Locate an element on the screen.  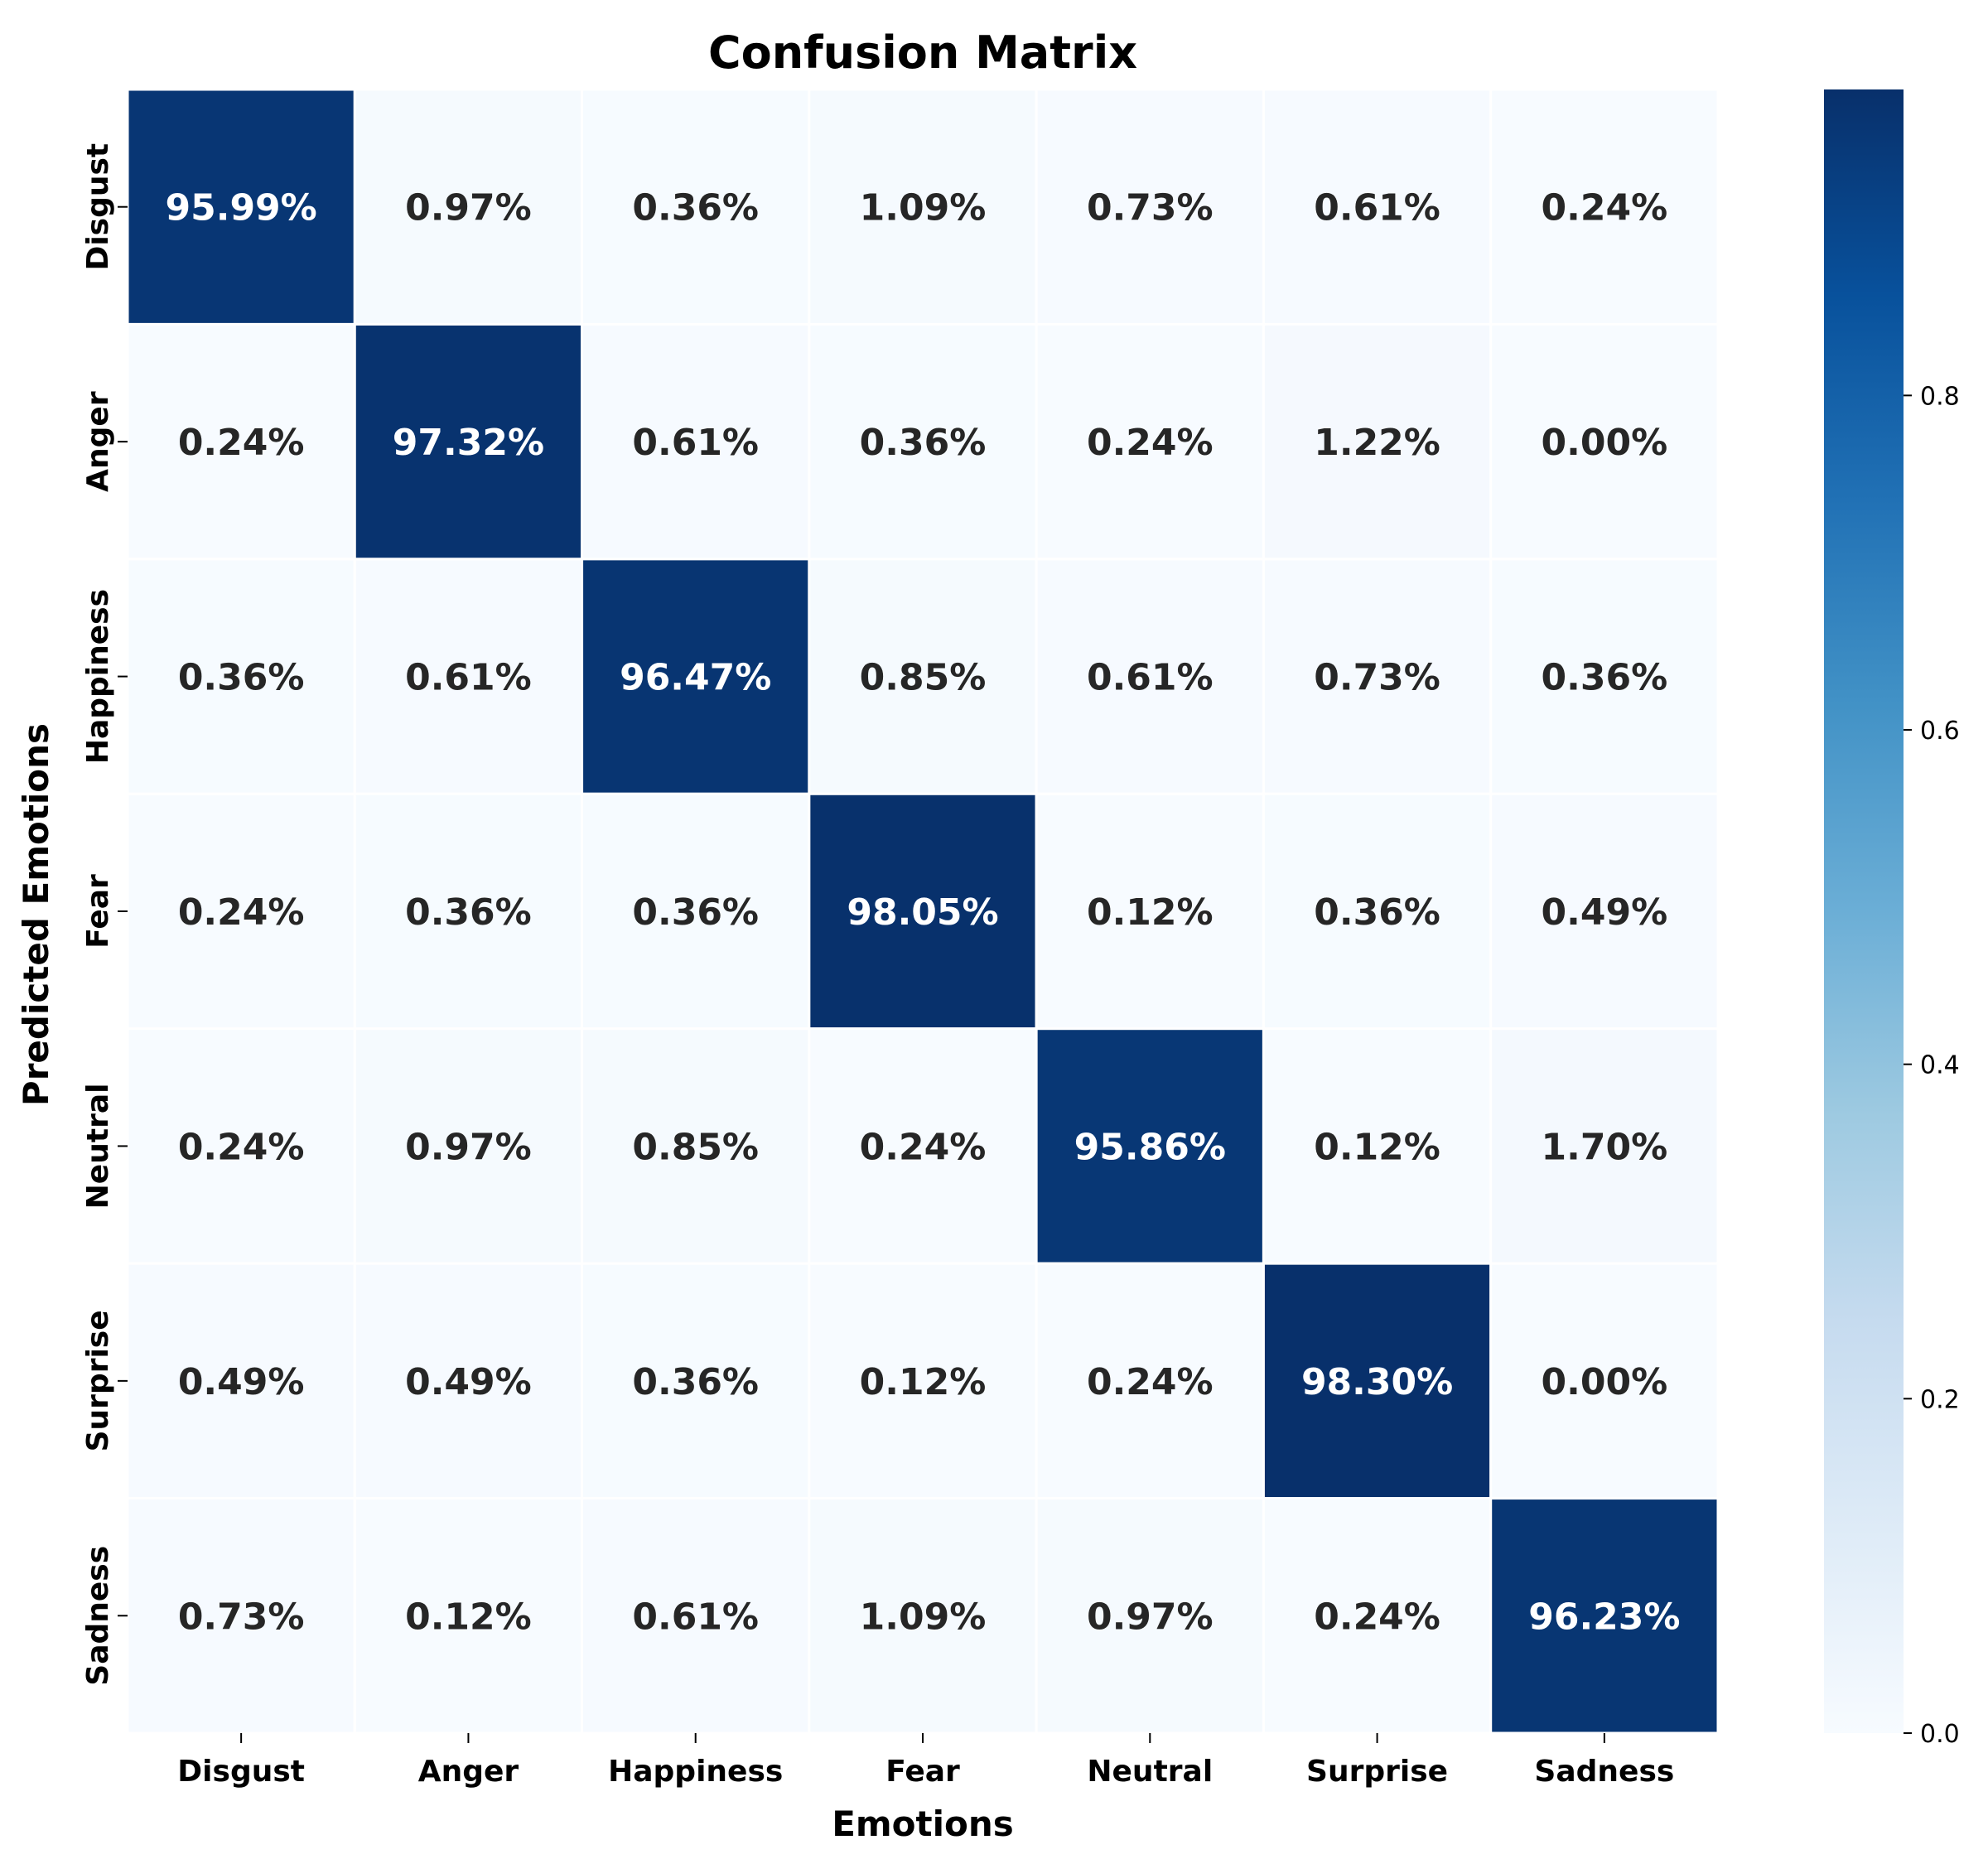
colorbar-tick-label: 0.0 is located at coordinates (1940, 1734).